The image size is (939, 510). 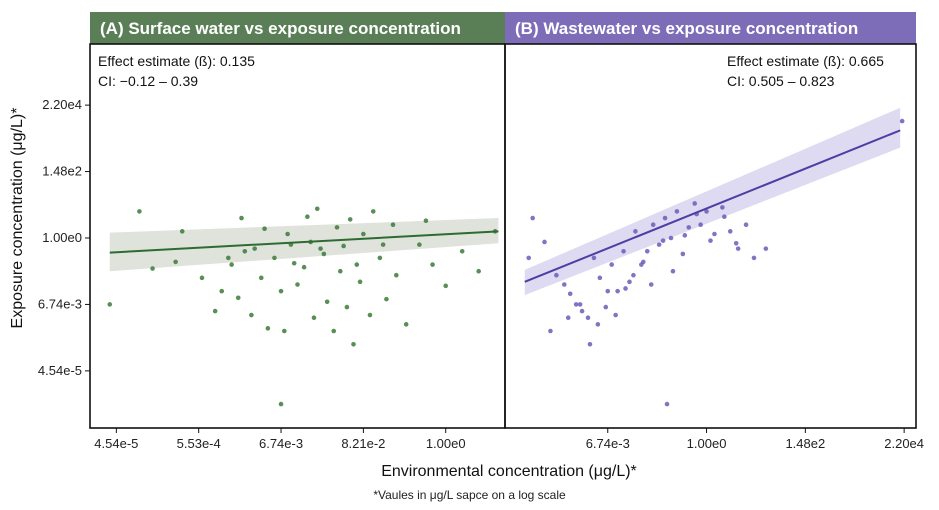 I want to click on ci-label: CI: 0.505 – 0.823, so click(x=781, y=81).